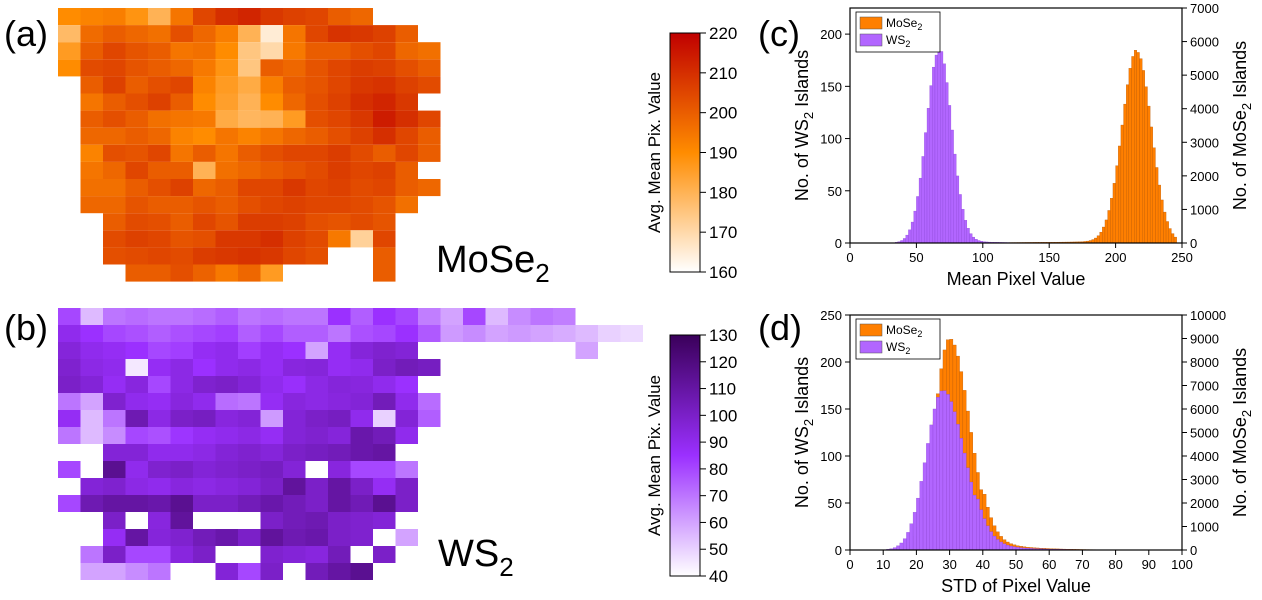  What do you see at coordinates (835, 503) in the screenshot?
I see `y-left-tick-label: 50` at bounding box center [835, 503].